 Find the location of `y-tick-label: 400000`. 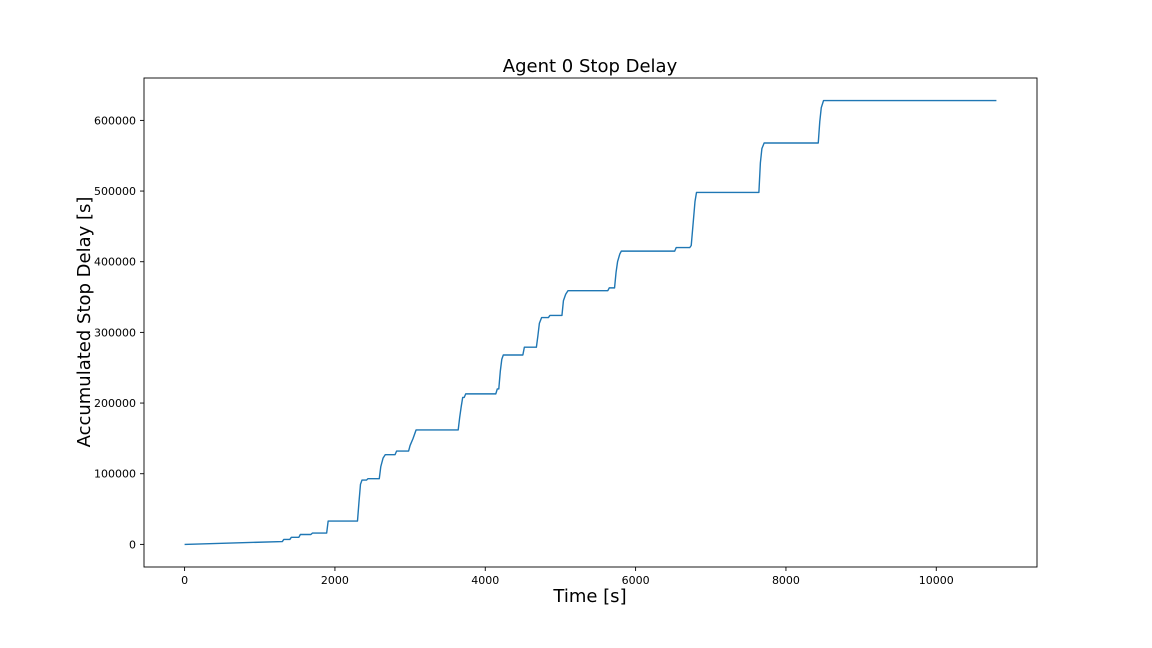

y-tick-label: 400000 is located at coordinates (115, 262).